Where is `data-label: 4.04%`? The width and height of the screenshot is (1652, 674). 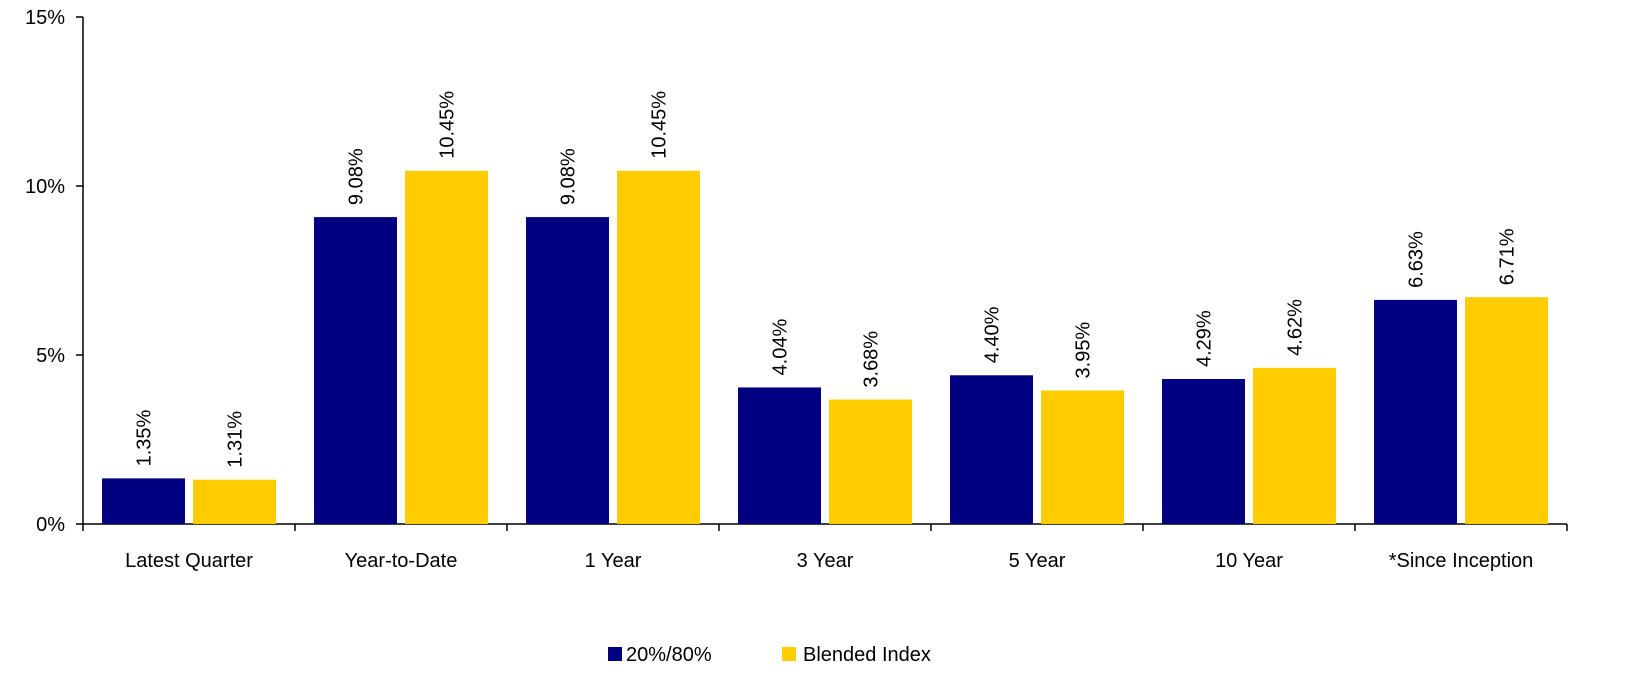 data-label: 4.04% is located at coordinates (781, 347).